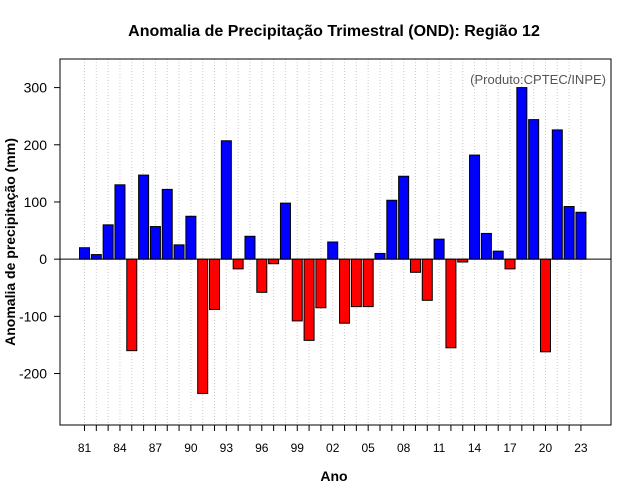  Describe the element at coordinates (33, 374) in the screenshot. I see `y-tick-label: -200` at that location.